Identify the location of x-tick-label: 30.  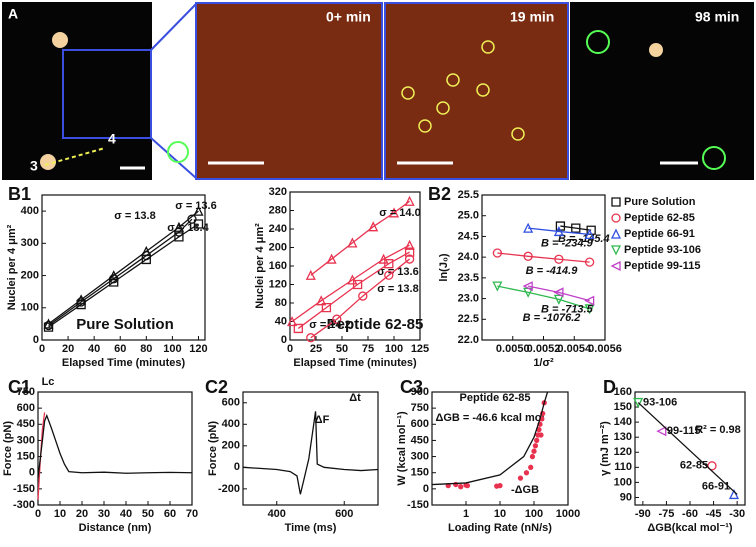
(104, 514).